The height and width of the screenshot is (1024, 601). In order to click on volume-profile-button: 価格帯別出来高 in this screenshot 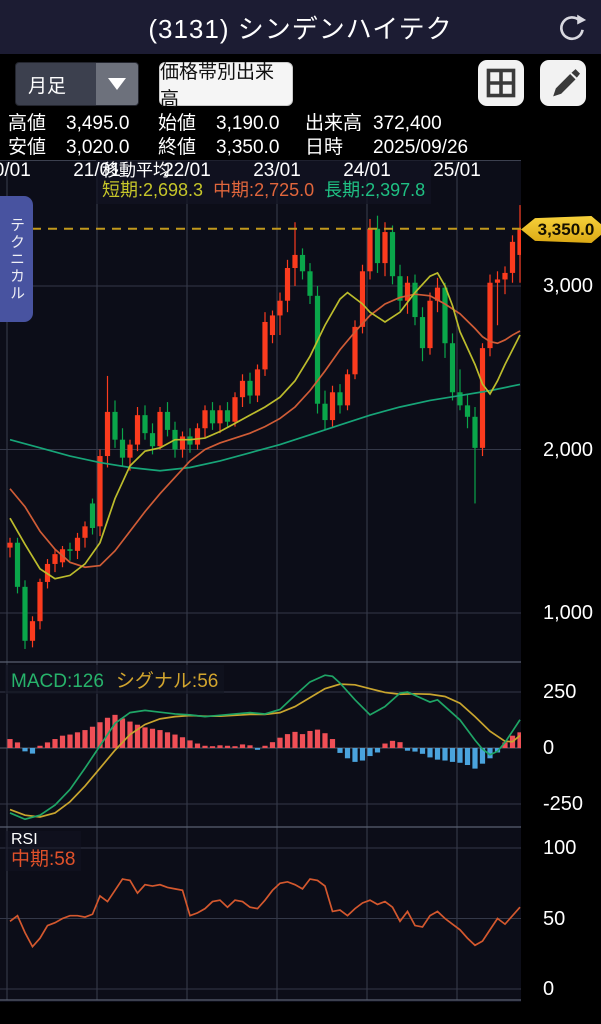, I will do `click(226, 86)`.